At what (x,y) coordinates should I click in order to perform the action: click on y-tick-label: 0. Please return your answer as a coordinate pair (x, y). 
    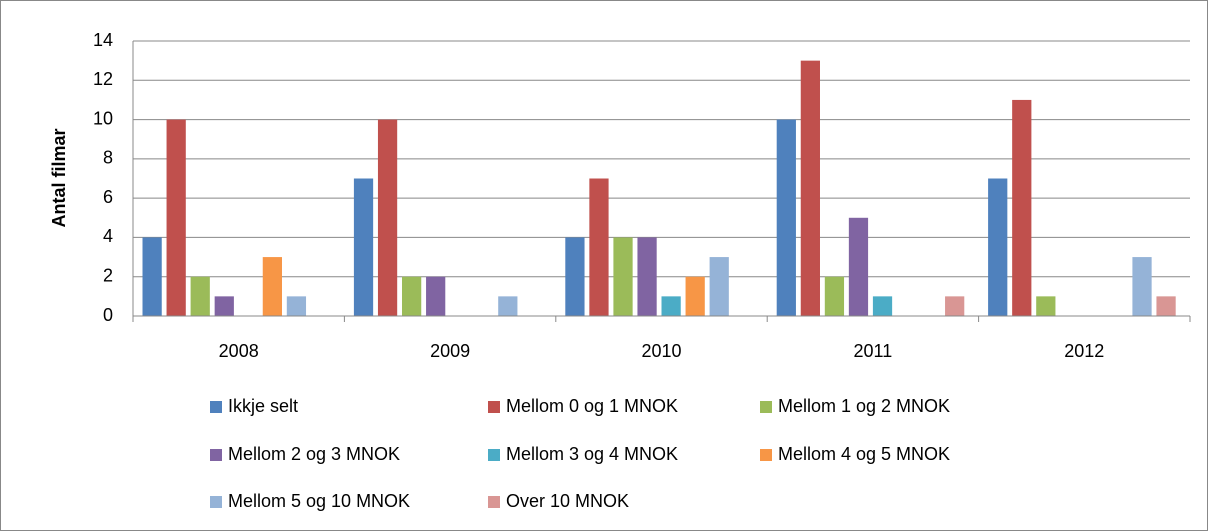
    Looking at the image, I should click on (108, 315).